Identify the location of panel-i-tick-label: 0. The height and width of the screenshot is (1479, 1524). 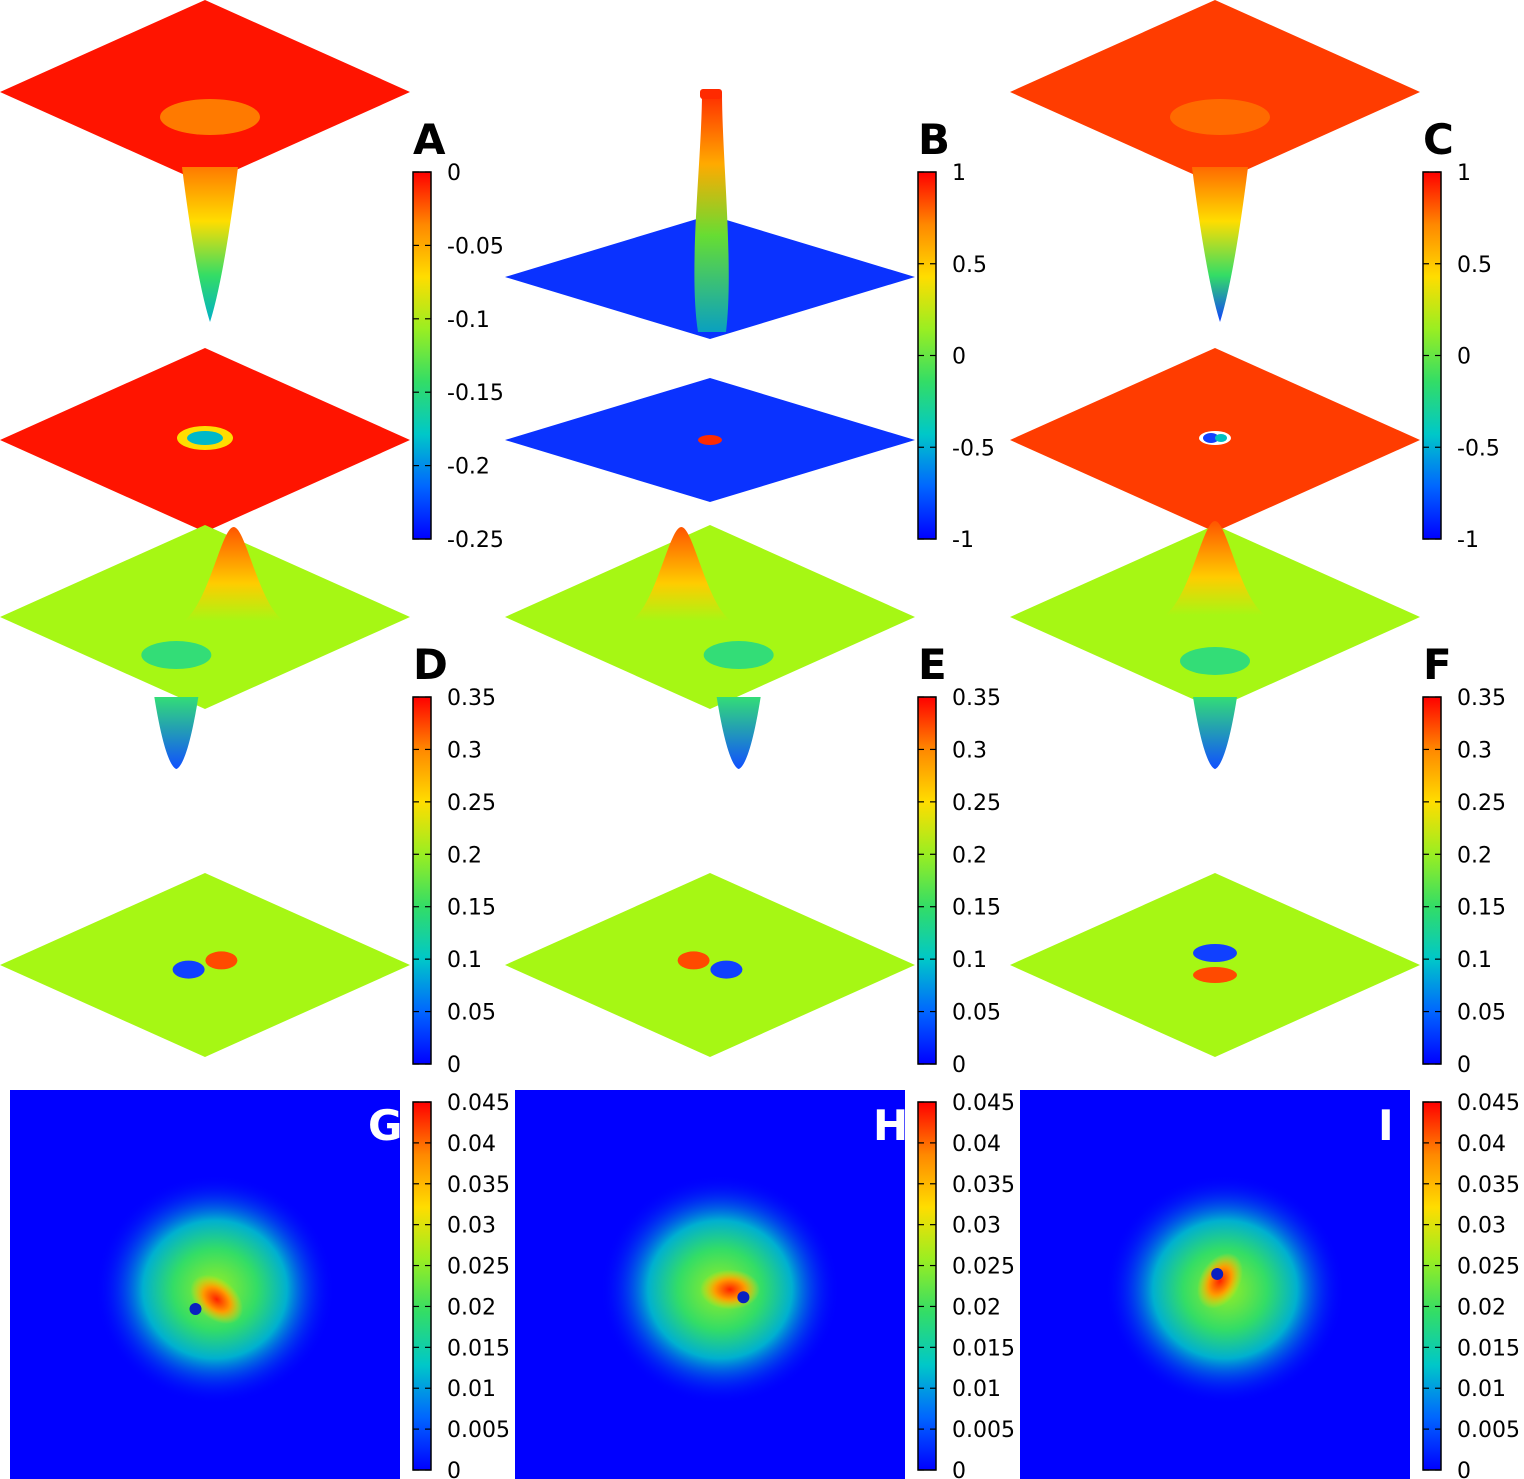
(1464, 1469).